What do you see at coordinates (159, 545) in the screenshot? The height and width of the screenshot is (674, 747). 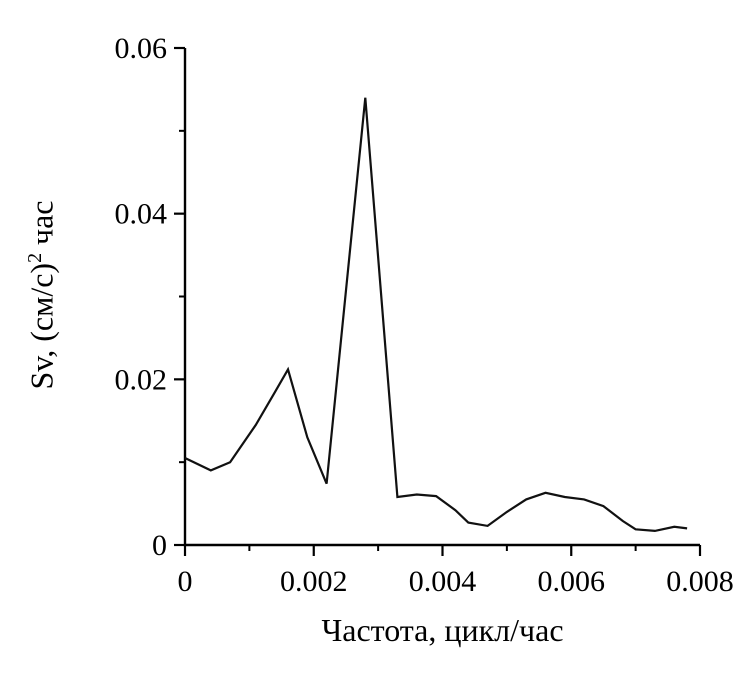 I see `y-tick-label: 0` at bounding box center [159, 545].